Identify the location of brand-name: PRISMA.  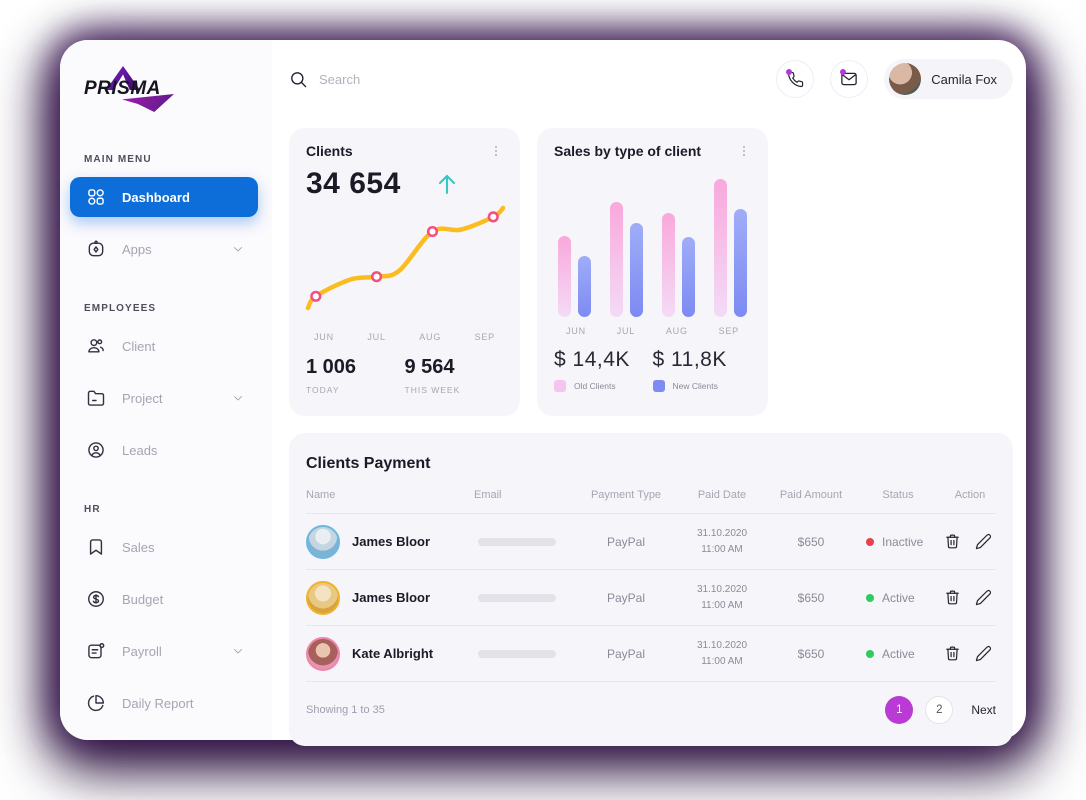
(122, 88).